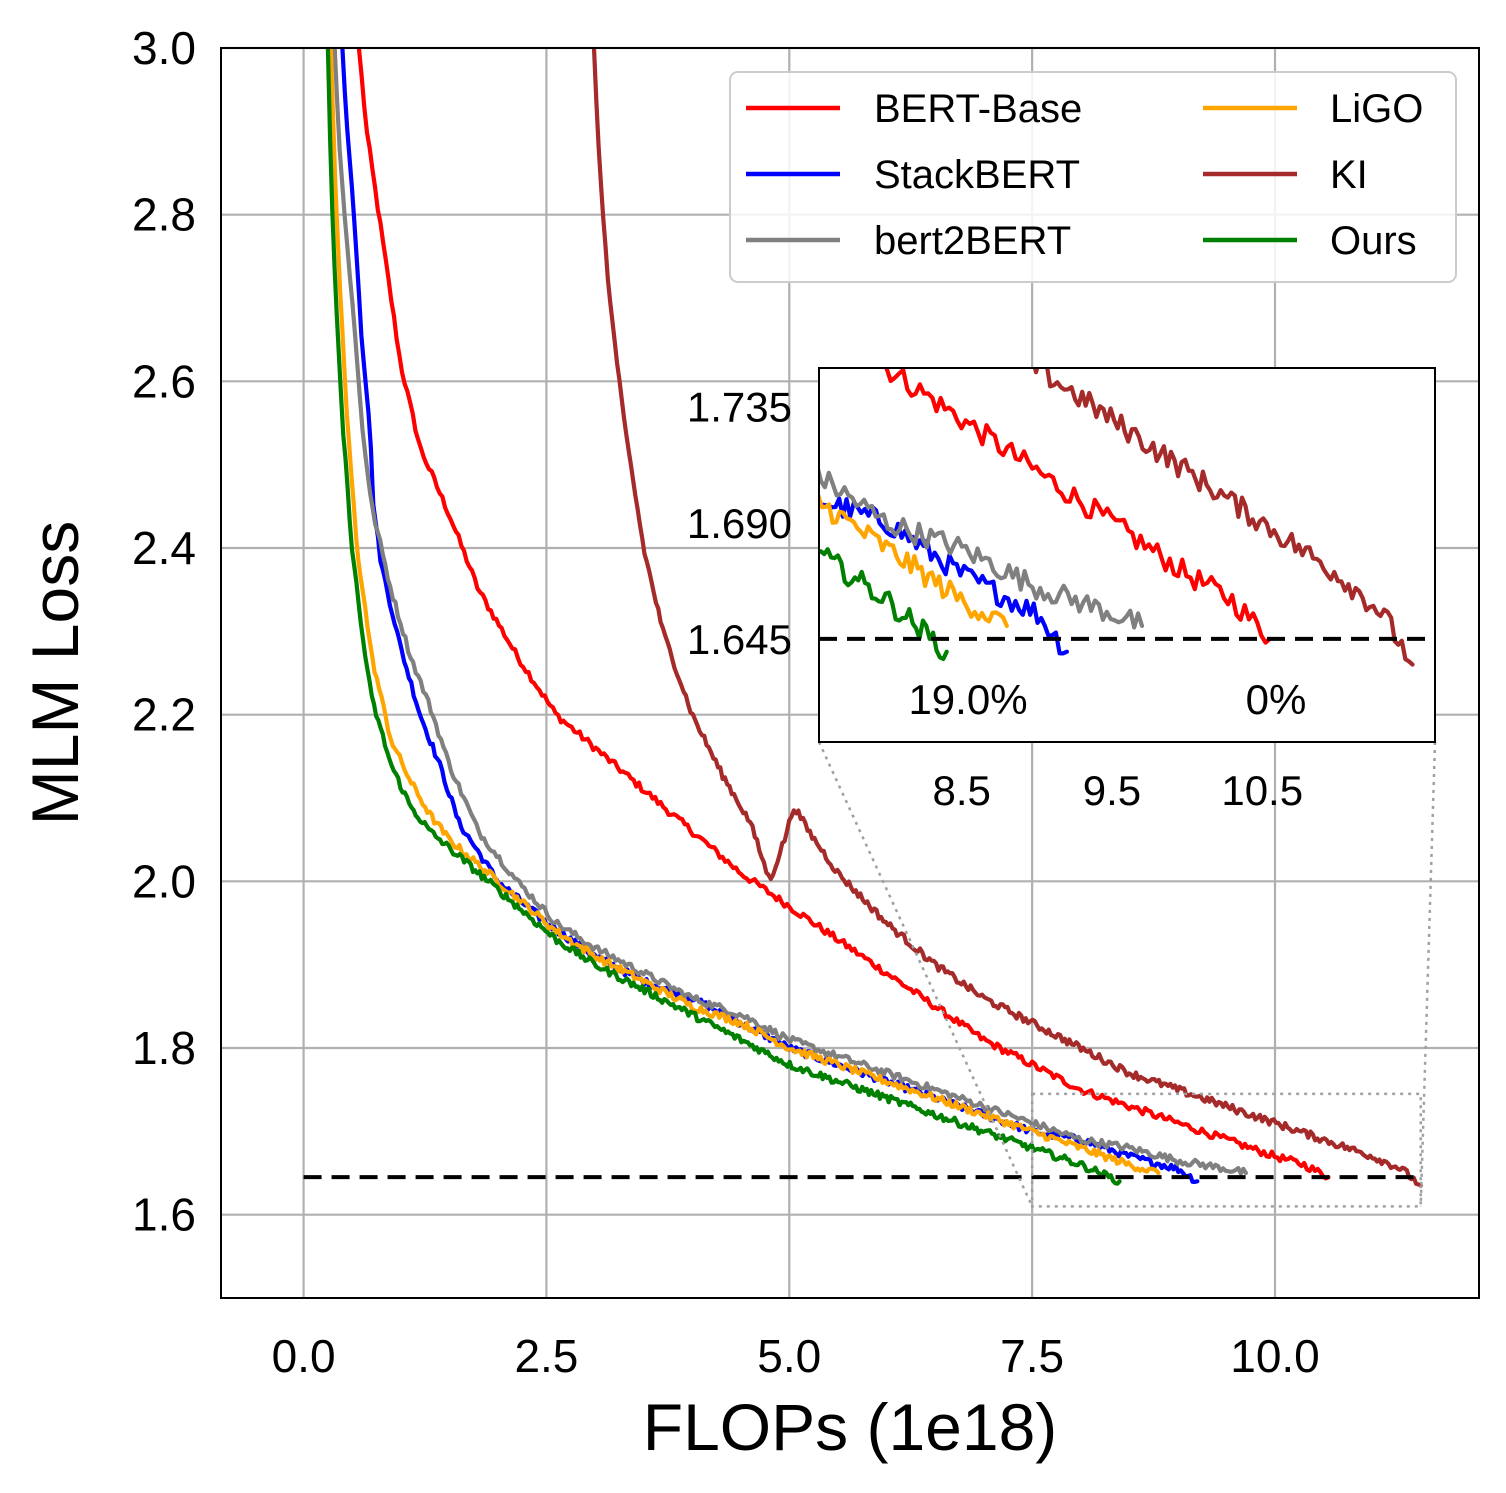  Describe the element at coordinates (972, 241) in the screenshot. I see `legend-label-bert2bert: bert2BERT` at that location.